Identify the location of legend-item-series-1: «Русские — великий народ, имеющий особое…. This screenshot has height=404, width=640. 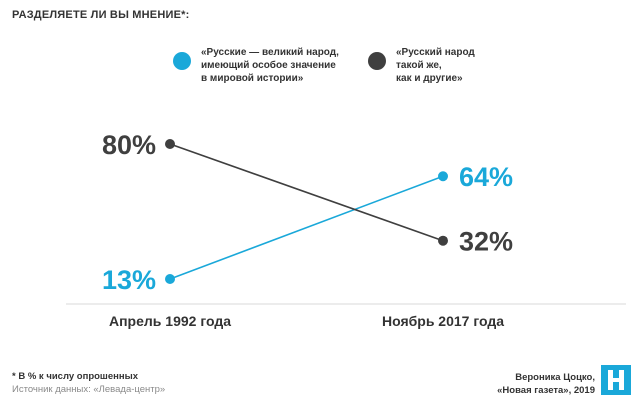
(256, 65).